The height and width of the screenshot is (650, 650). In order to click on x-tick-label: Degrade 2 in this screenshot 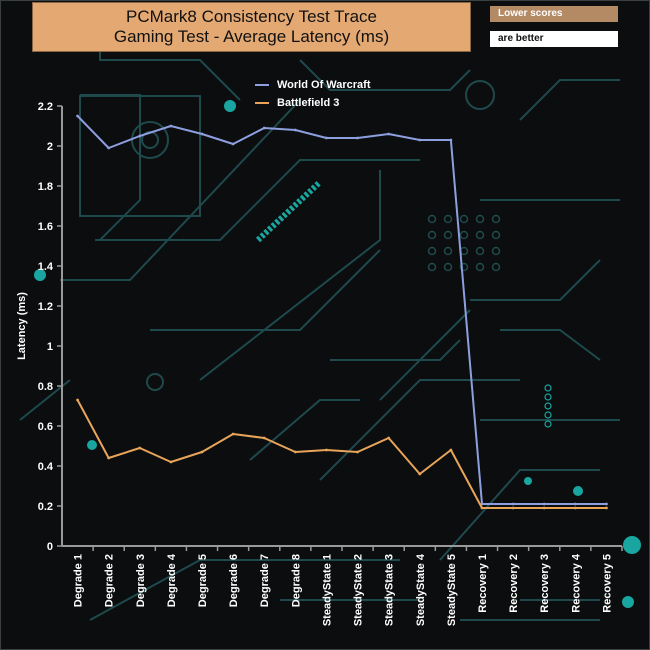, I will do `click(110, 580)`.